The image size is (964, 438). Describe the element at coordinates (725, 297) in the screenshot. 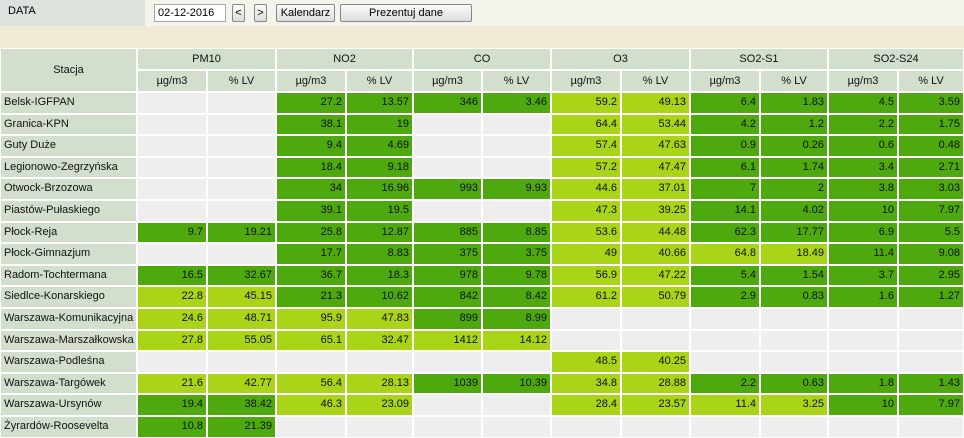

I see `value-cell: 2.9` at that location.